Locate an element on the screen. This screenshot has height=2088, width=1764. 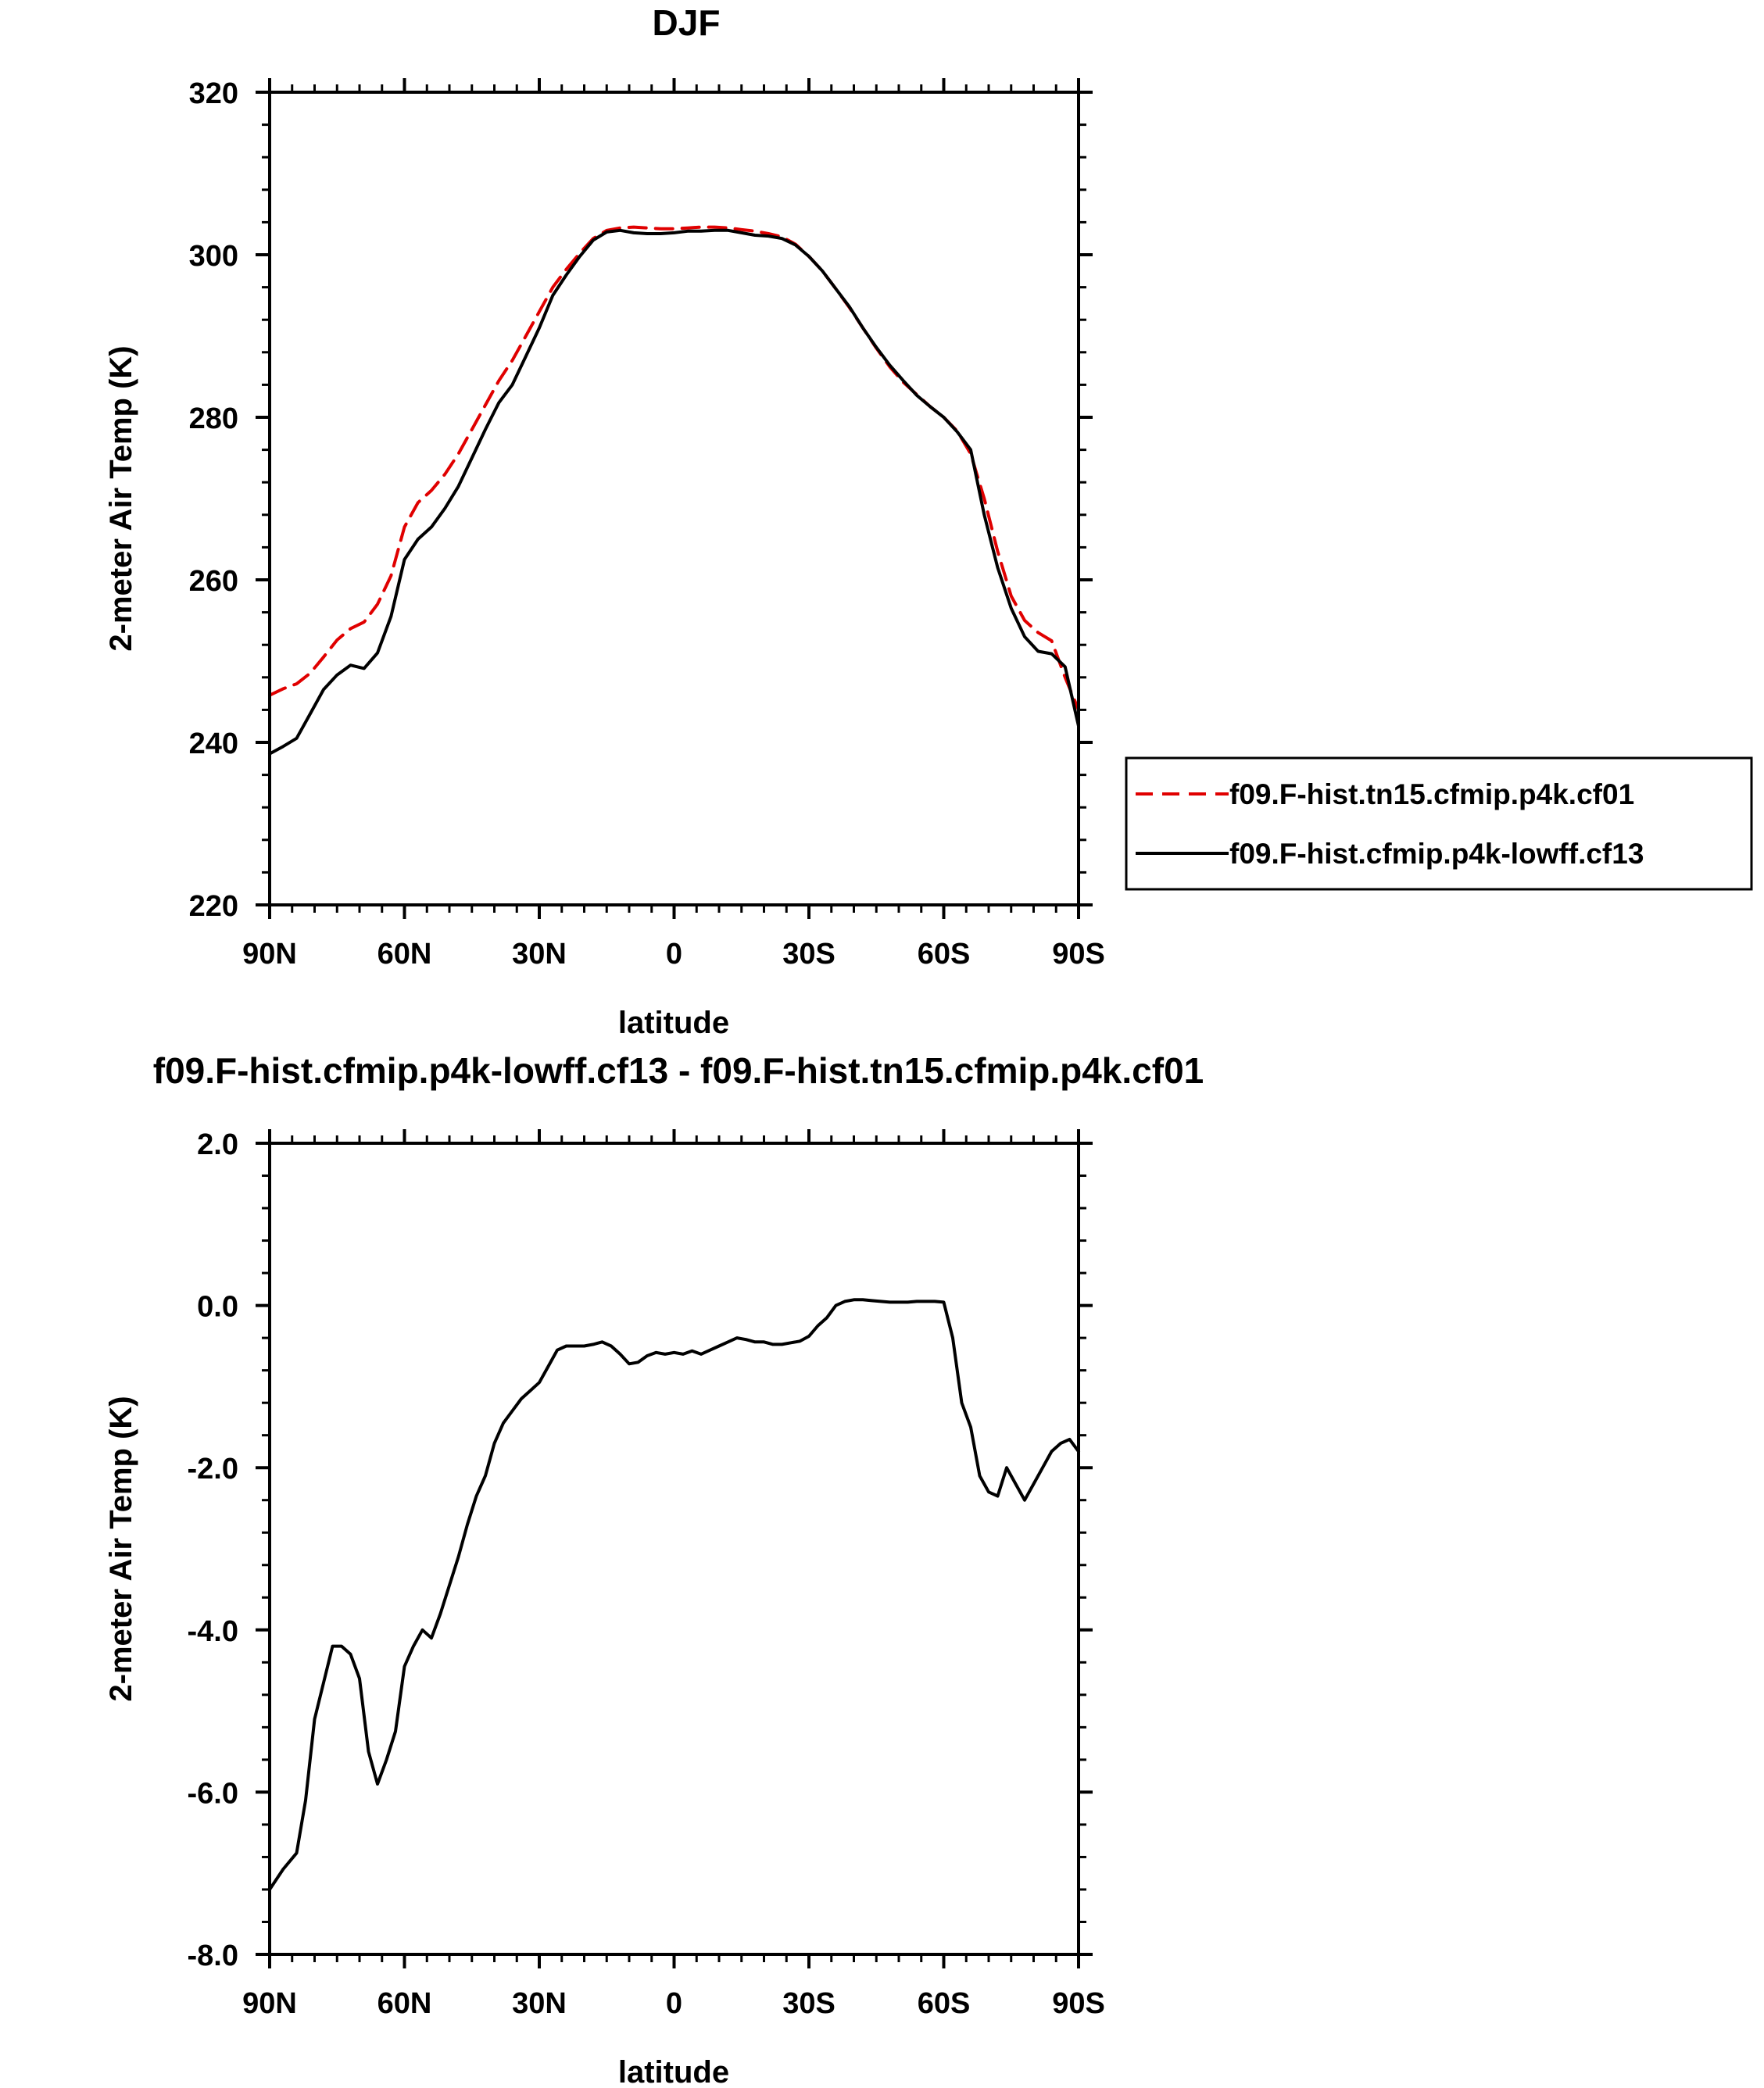
top-chart-title: DJF is located at coordinates (687, 22).